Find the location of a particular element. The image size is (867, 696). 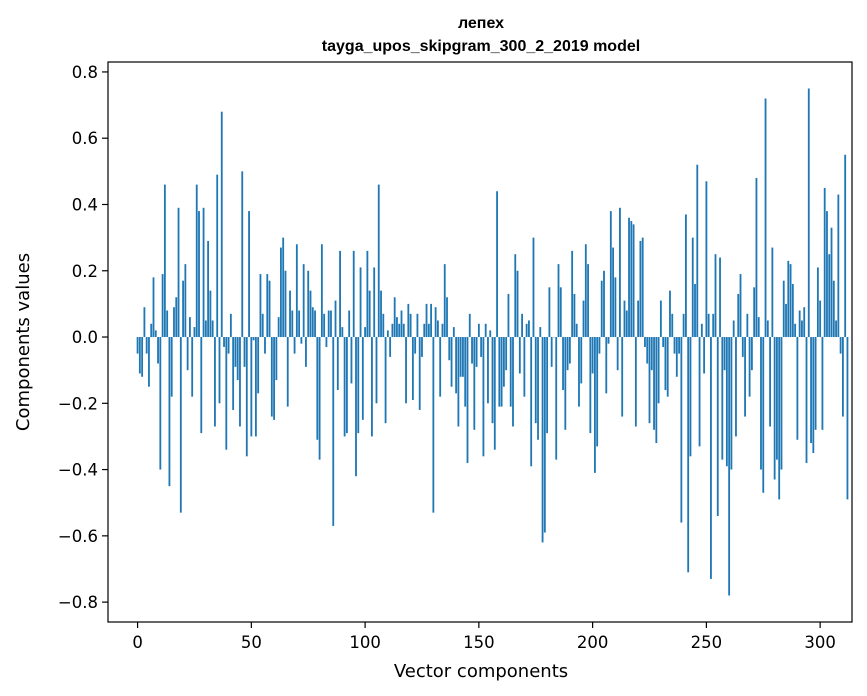

x-tick-label: 250 is located at coordinates (707, 642).